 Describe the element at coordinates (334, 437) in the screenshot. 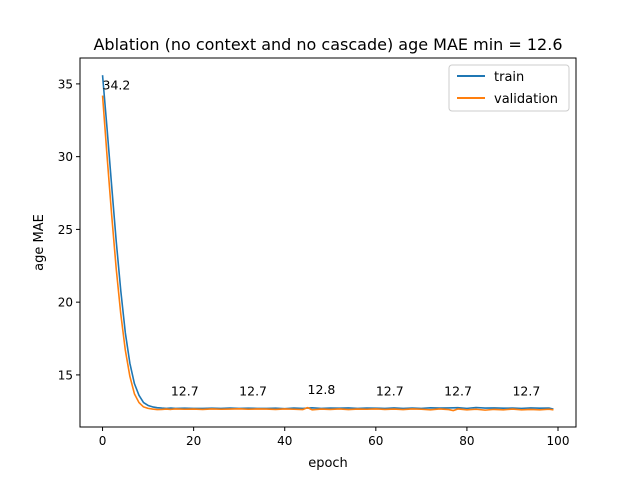

I see `x-axis: 0 20 40 60 80 100` at that location.